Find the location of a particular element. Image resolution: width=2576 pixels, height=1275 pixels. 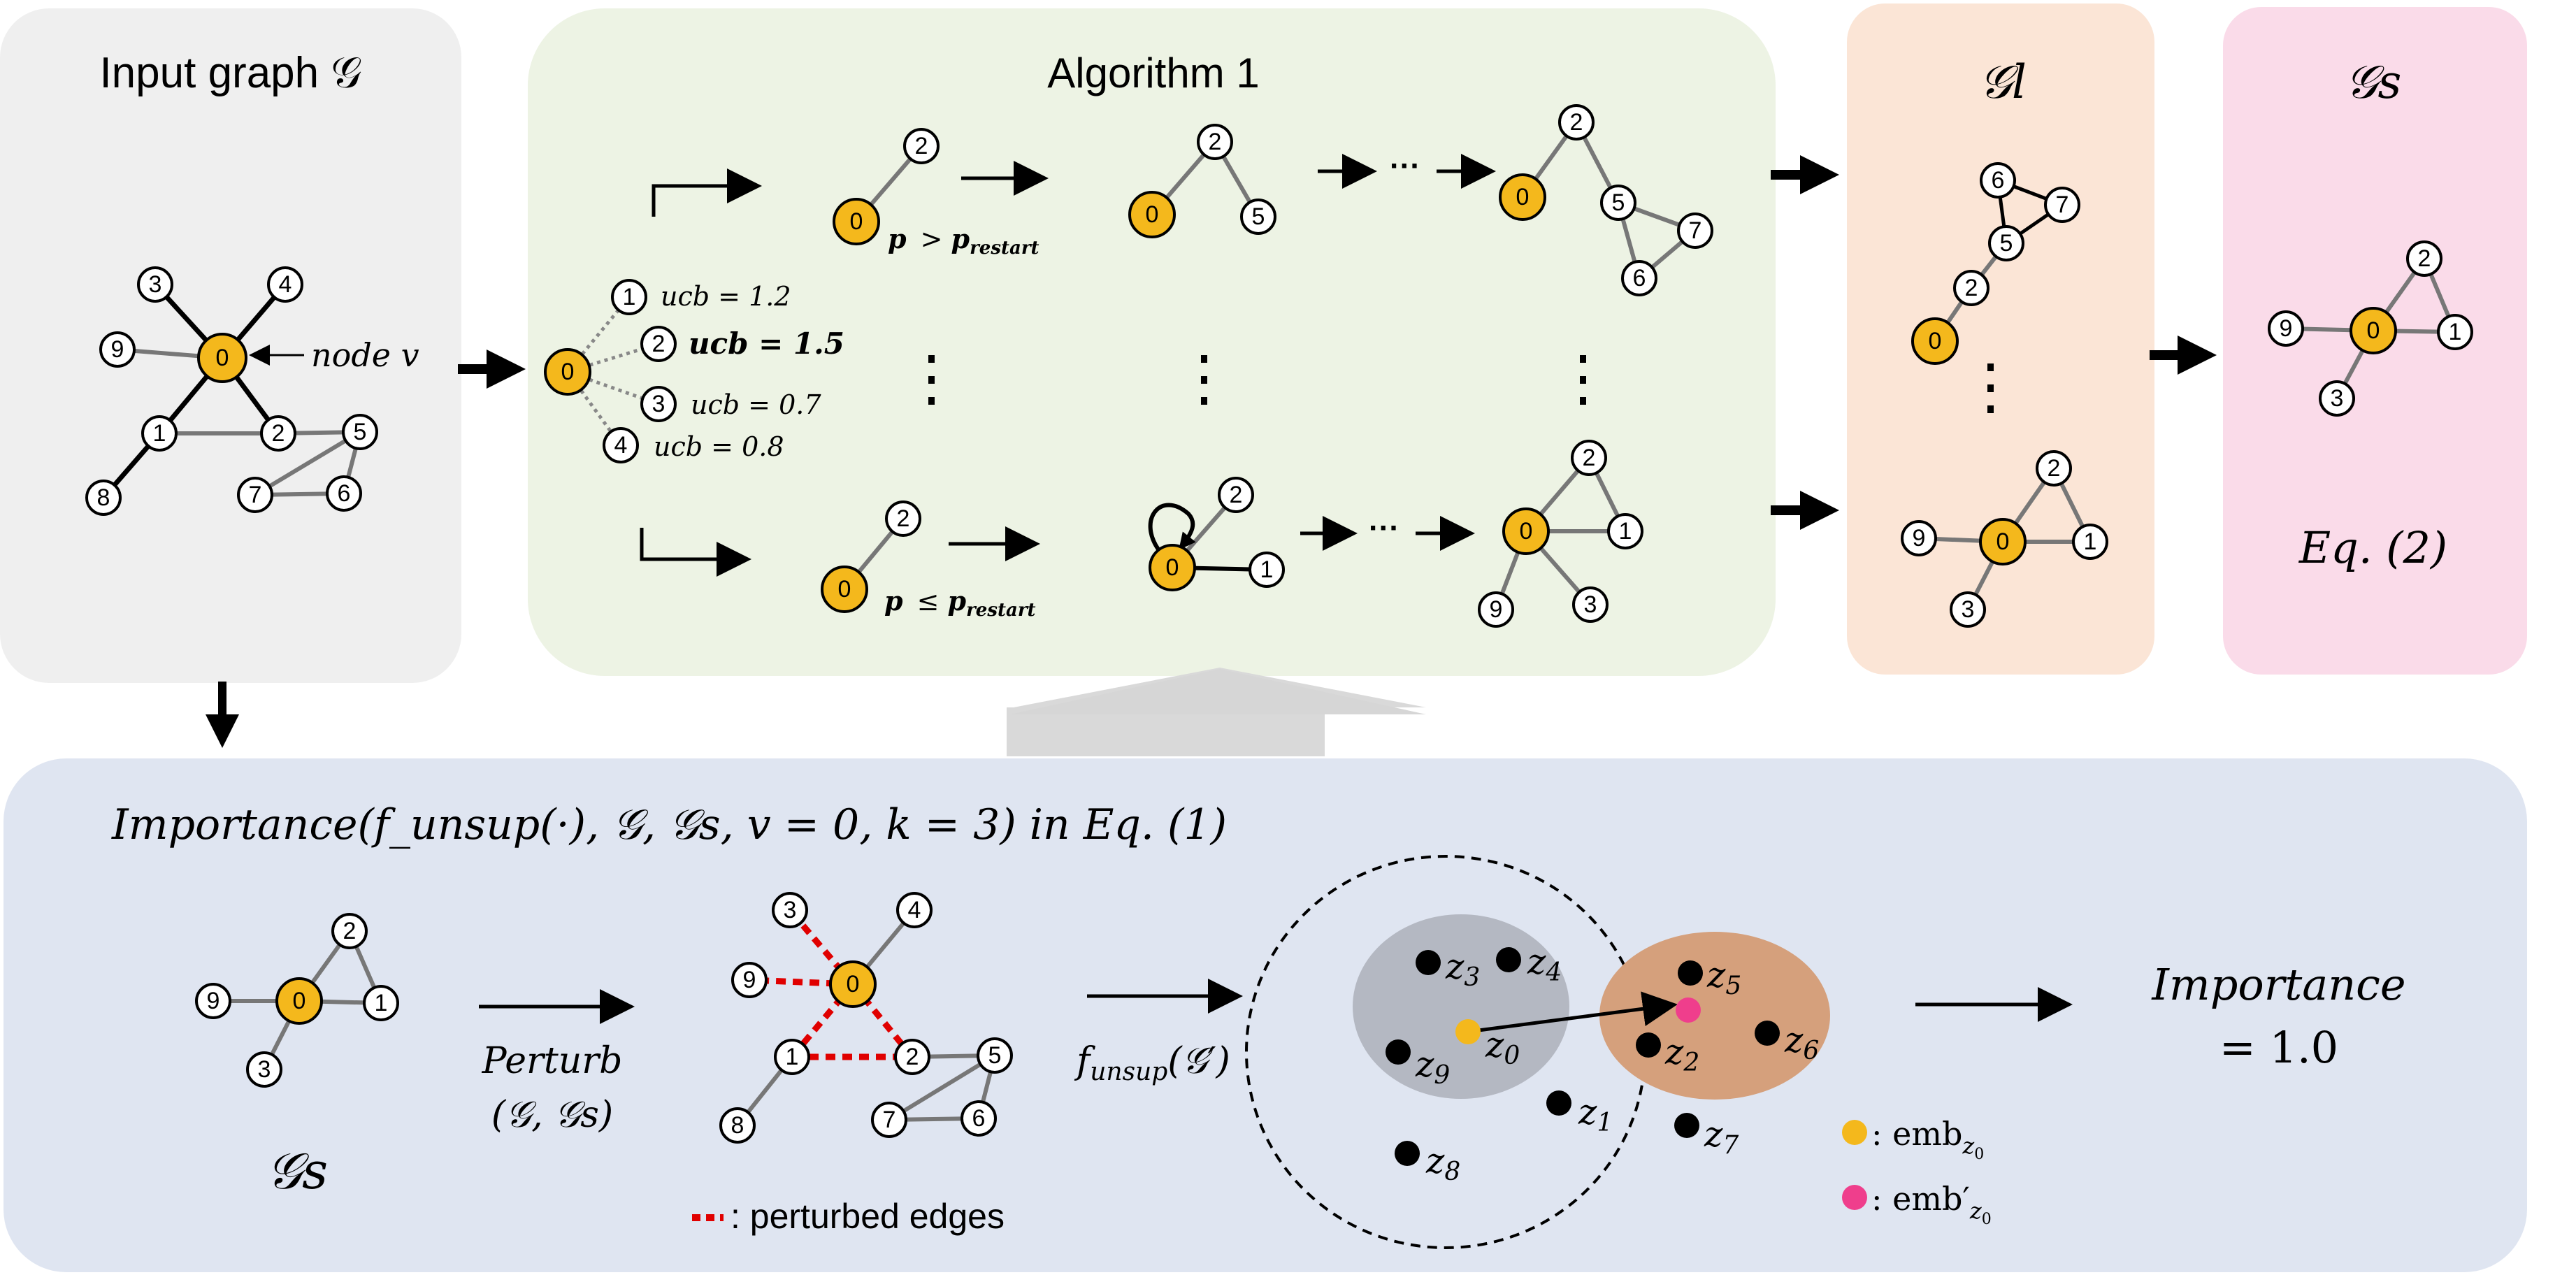

gl-panel is located at coordinates (2000, 339).